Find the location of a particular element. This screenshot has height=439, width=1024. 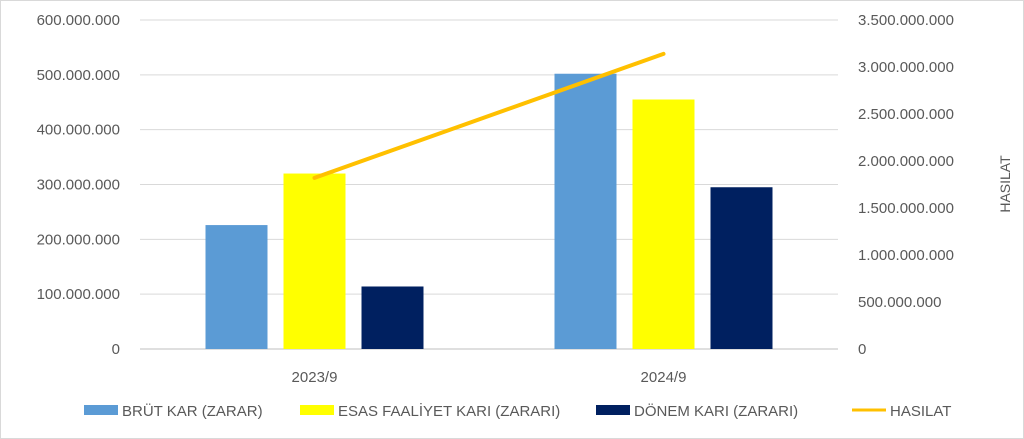

left-tick-label: 400.000.000 is located at coordinates (78, 130).